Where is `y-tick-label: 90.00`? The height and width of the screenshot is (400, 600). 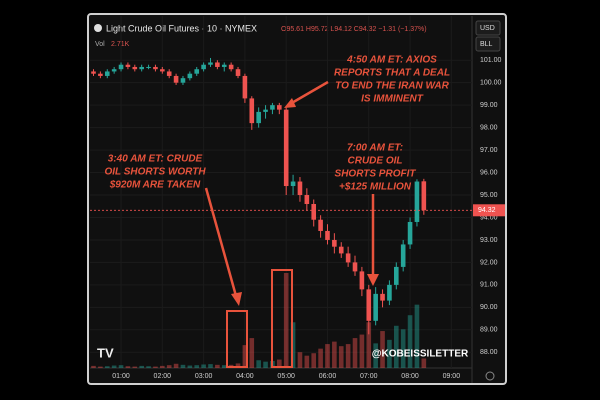 y-tick-label: 90.00 is located at coordinates (489, 307).